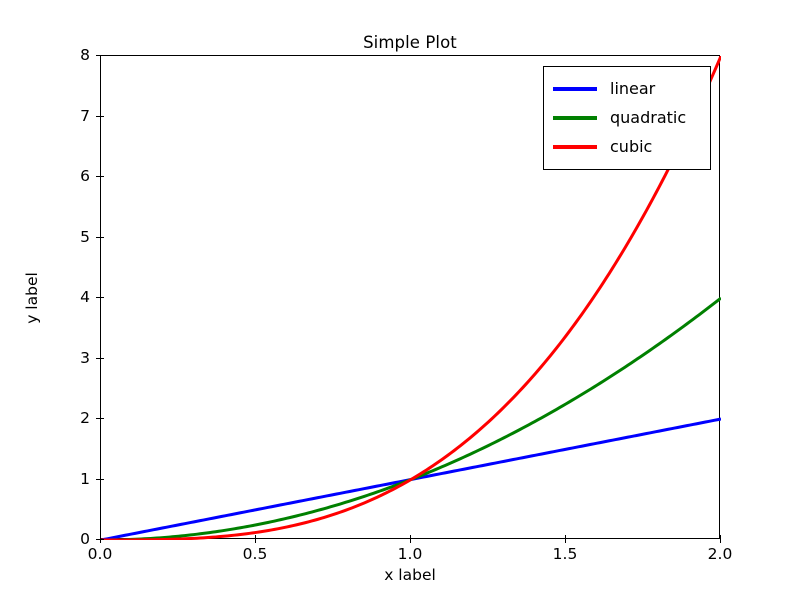 The height and width of the screenshot is (600, 800). Describe the element at coordinates (410, 554) in the screenshot. I see `x-tick-label: 1.0` at that location.